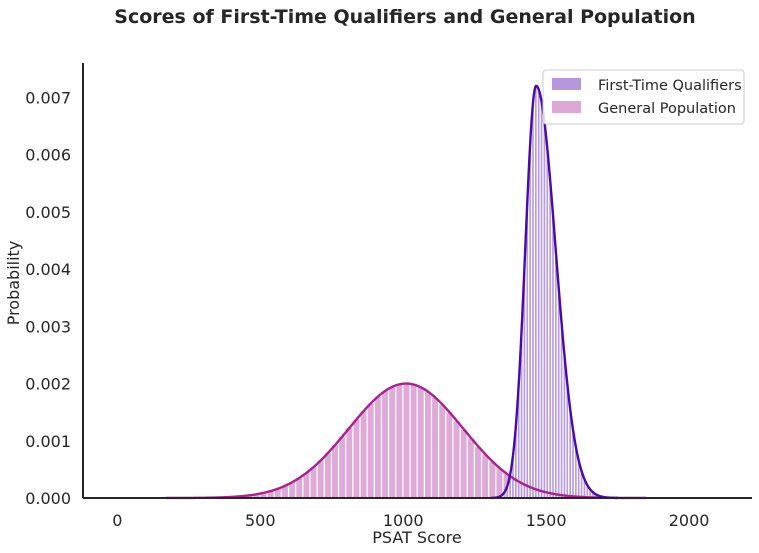 This screenshot has height=553, width=759. Describe the element at coordinates (403, 520) in the screenshot. I see `x-tick-label: 1000` at that location.